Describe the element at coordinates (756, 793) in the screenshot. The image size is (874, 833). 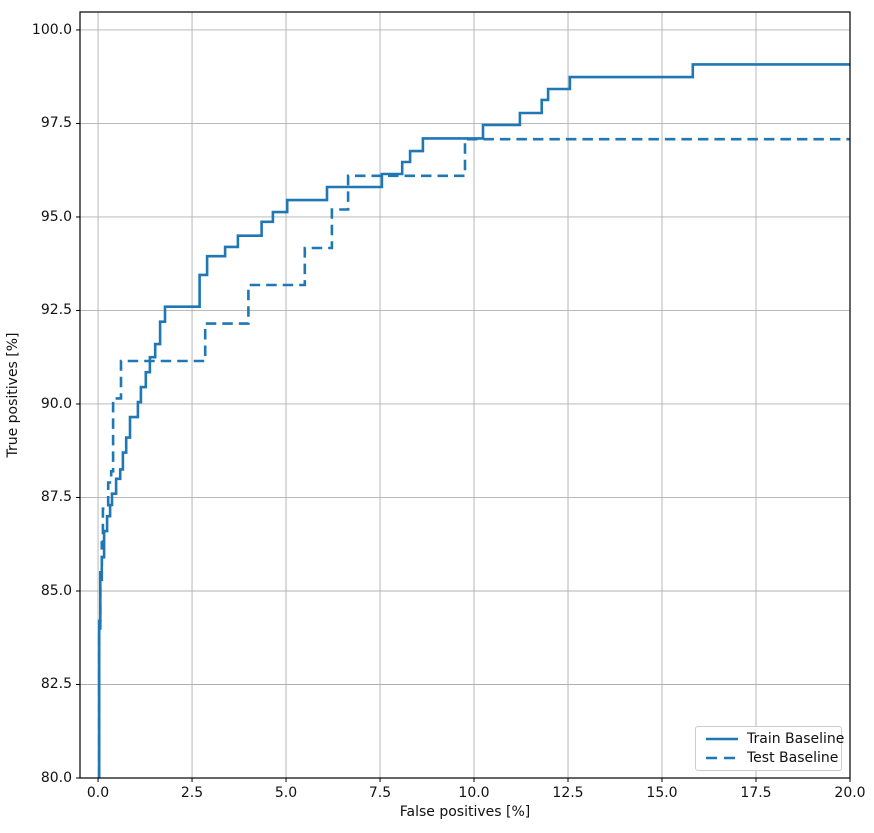
I see `x-tick-label: 17.5` at that location.